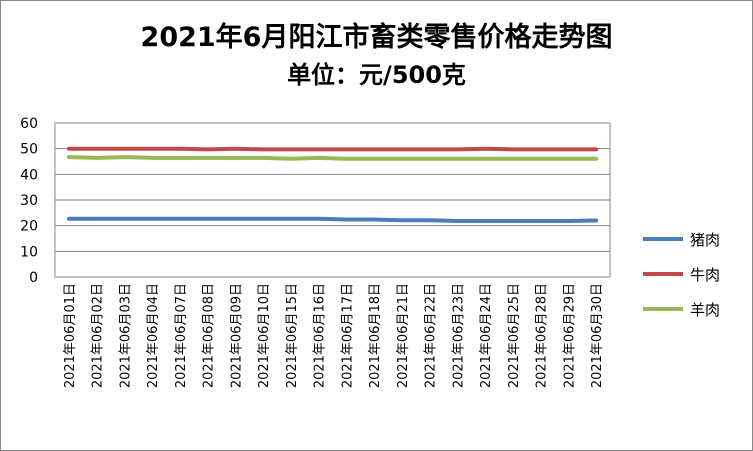 The width and height of the screenshot is (753, 451). What do you see at coordinates (705, 275) in the screenshot?
I see `legend-label-1: 牛肉` at bounding box center [705, 275].